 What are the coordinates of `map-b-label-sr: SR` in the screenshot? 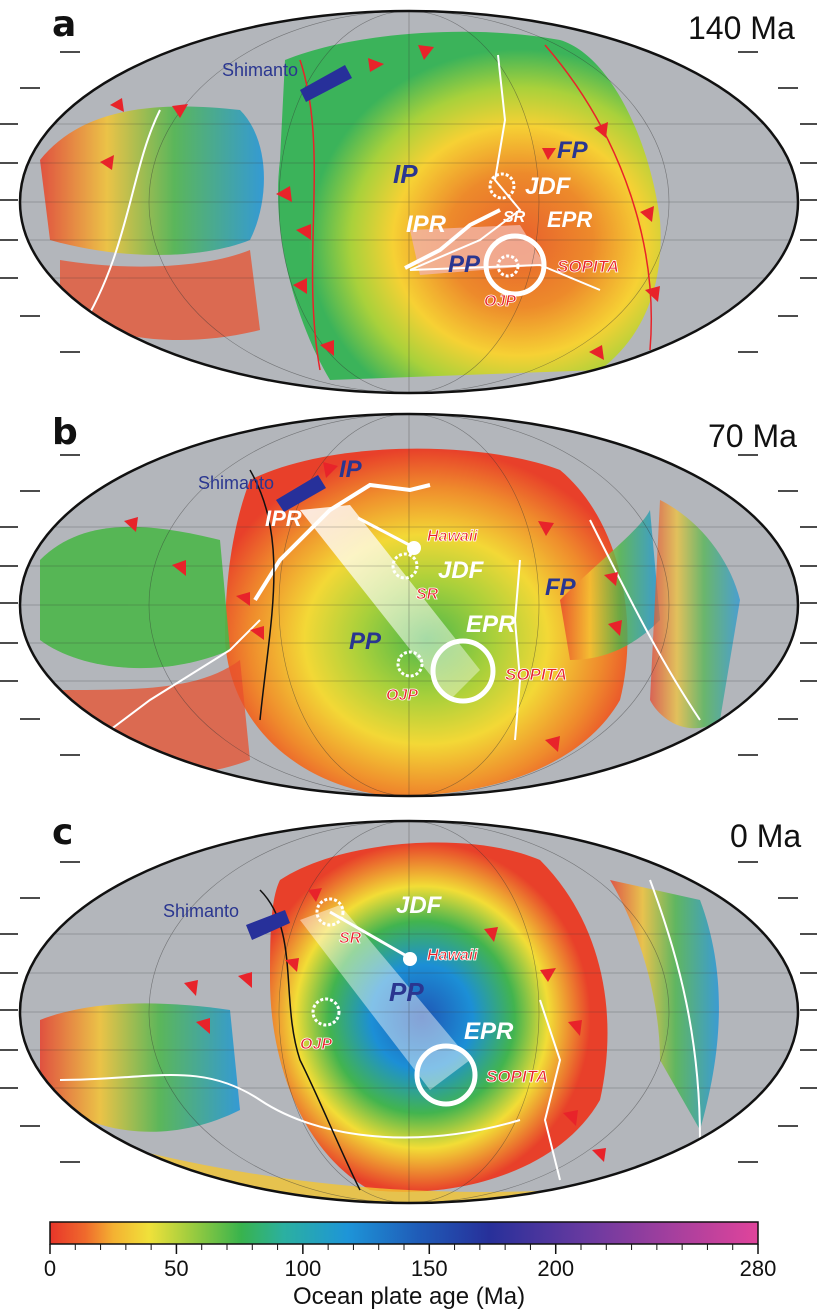 It's located at (427, 594).